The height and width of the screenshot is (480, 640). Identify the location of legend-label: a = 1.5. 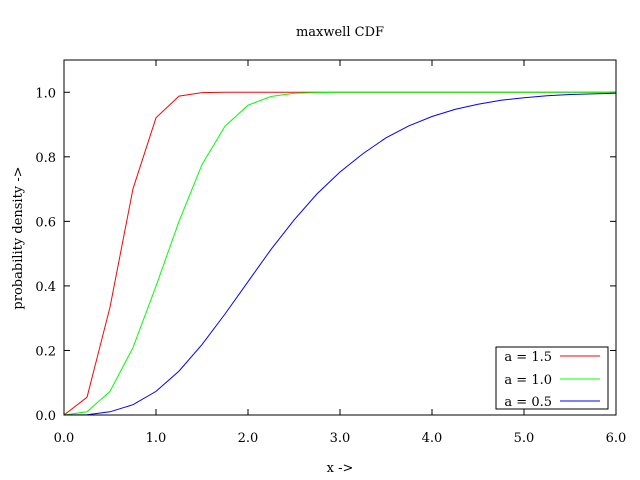
(528, 357).